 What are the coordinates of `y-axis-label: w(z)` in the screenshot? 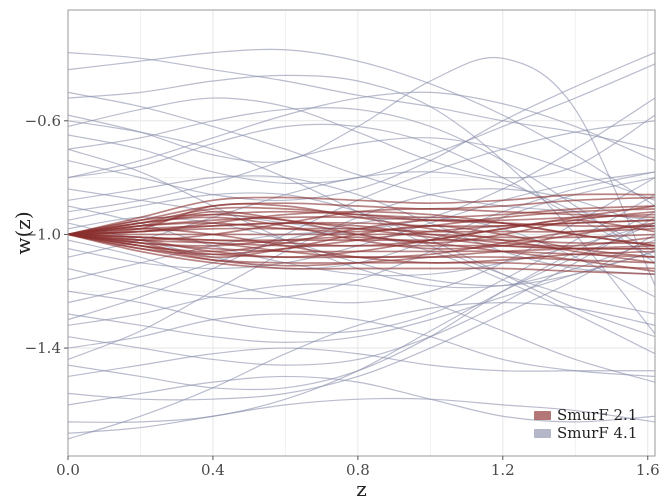 It's located at (23, 232).